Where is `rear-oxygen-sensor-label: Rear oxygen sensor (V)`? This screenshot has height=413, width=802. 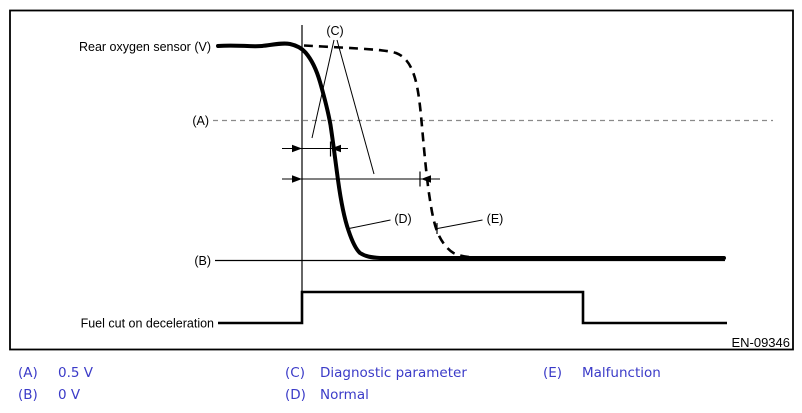 rear-oxygen-sensor-label: Rear oxygen sensor (V) is located at coordinates (145, 47).